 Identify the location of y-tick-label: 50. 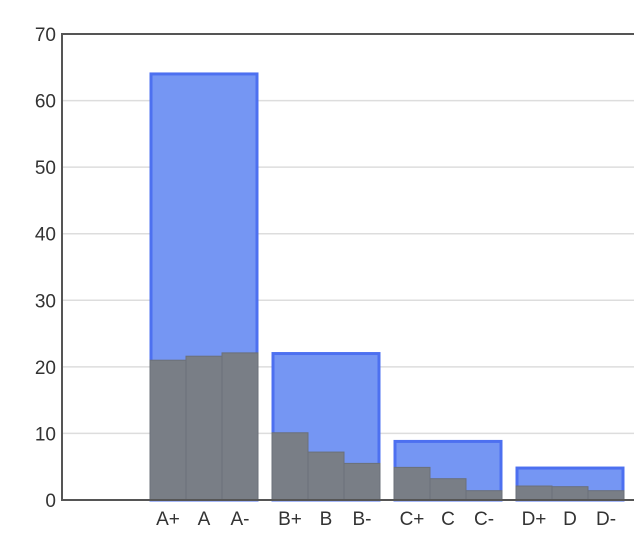
(45, 168).